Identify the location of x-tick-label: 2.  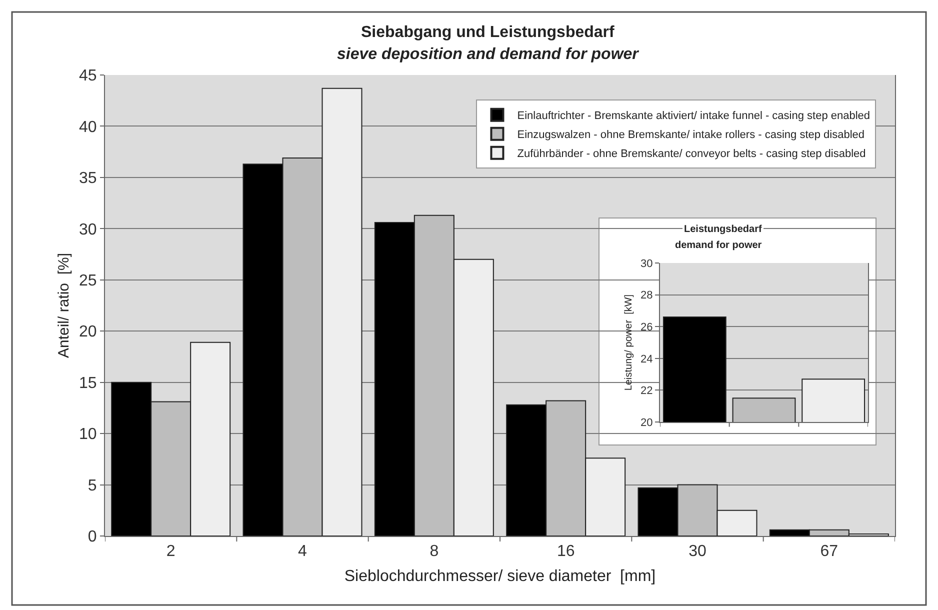
(171, 551).